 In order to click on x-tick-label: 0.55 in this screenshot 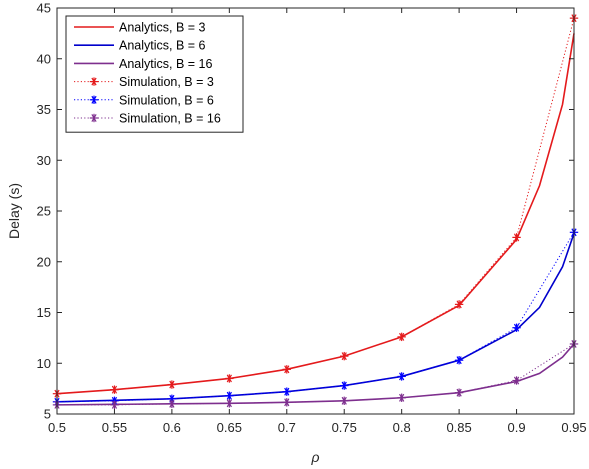, I will do `click(114, 427)`.